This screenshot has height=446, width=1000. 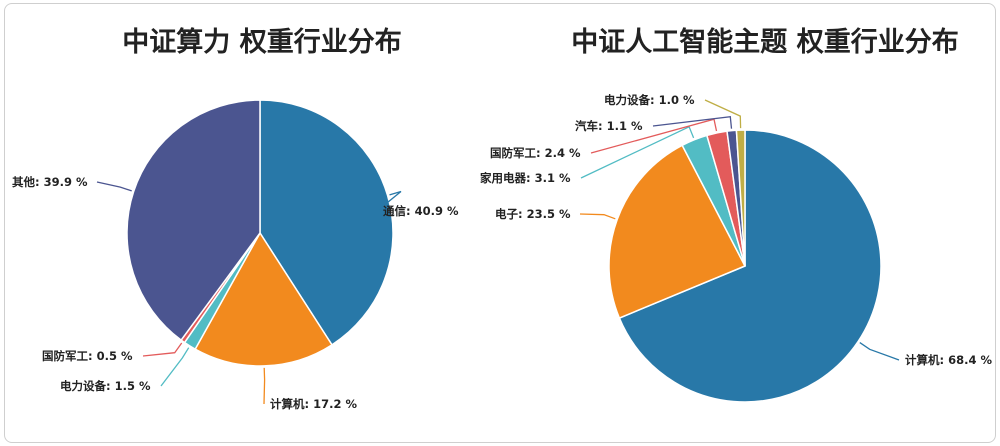 I want to click on slice-label: 国防军工: 0.5 %, so click(x=87, y=356).